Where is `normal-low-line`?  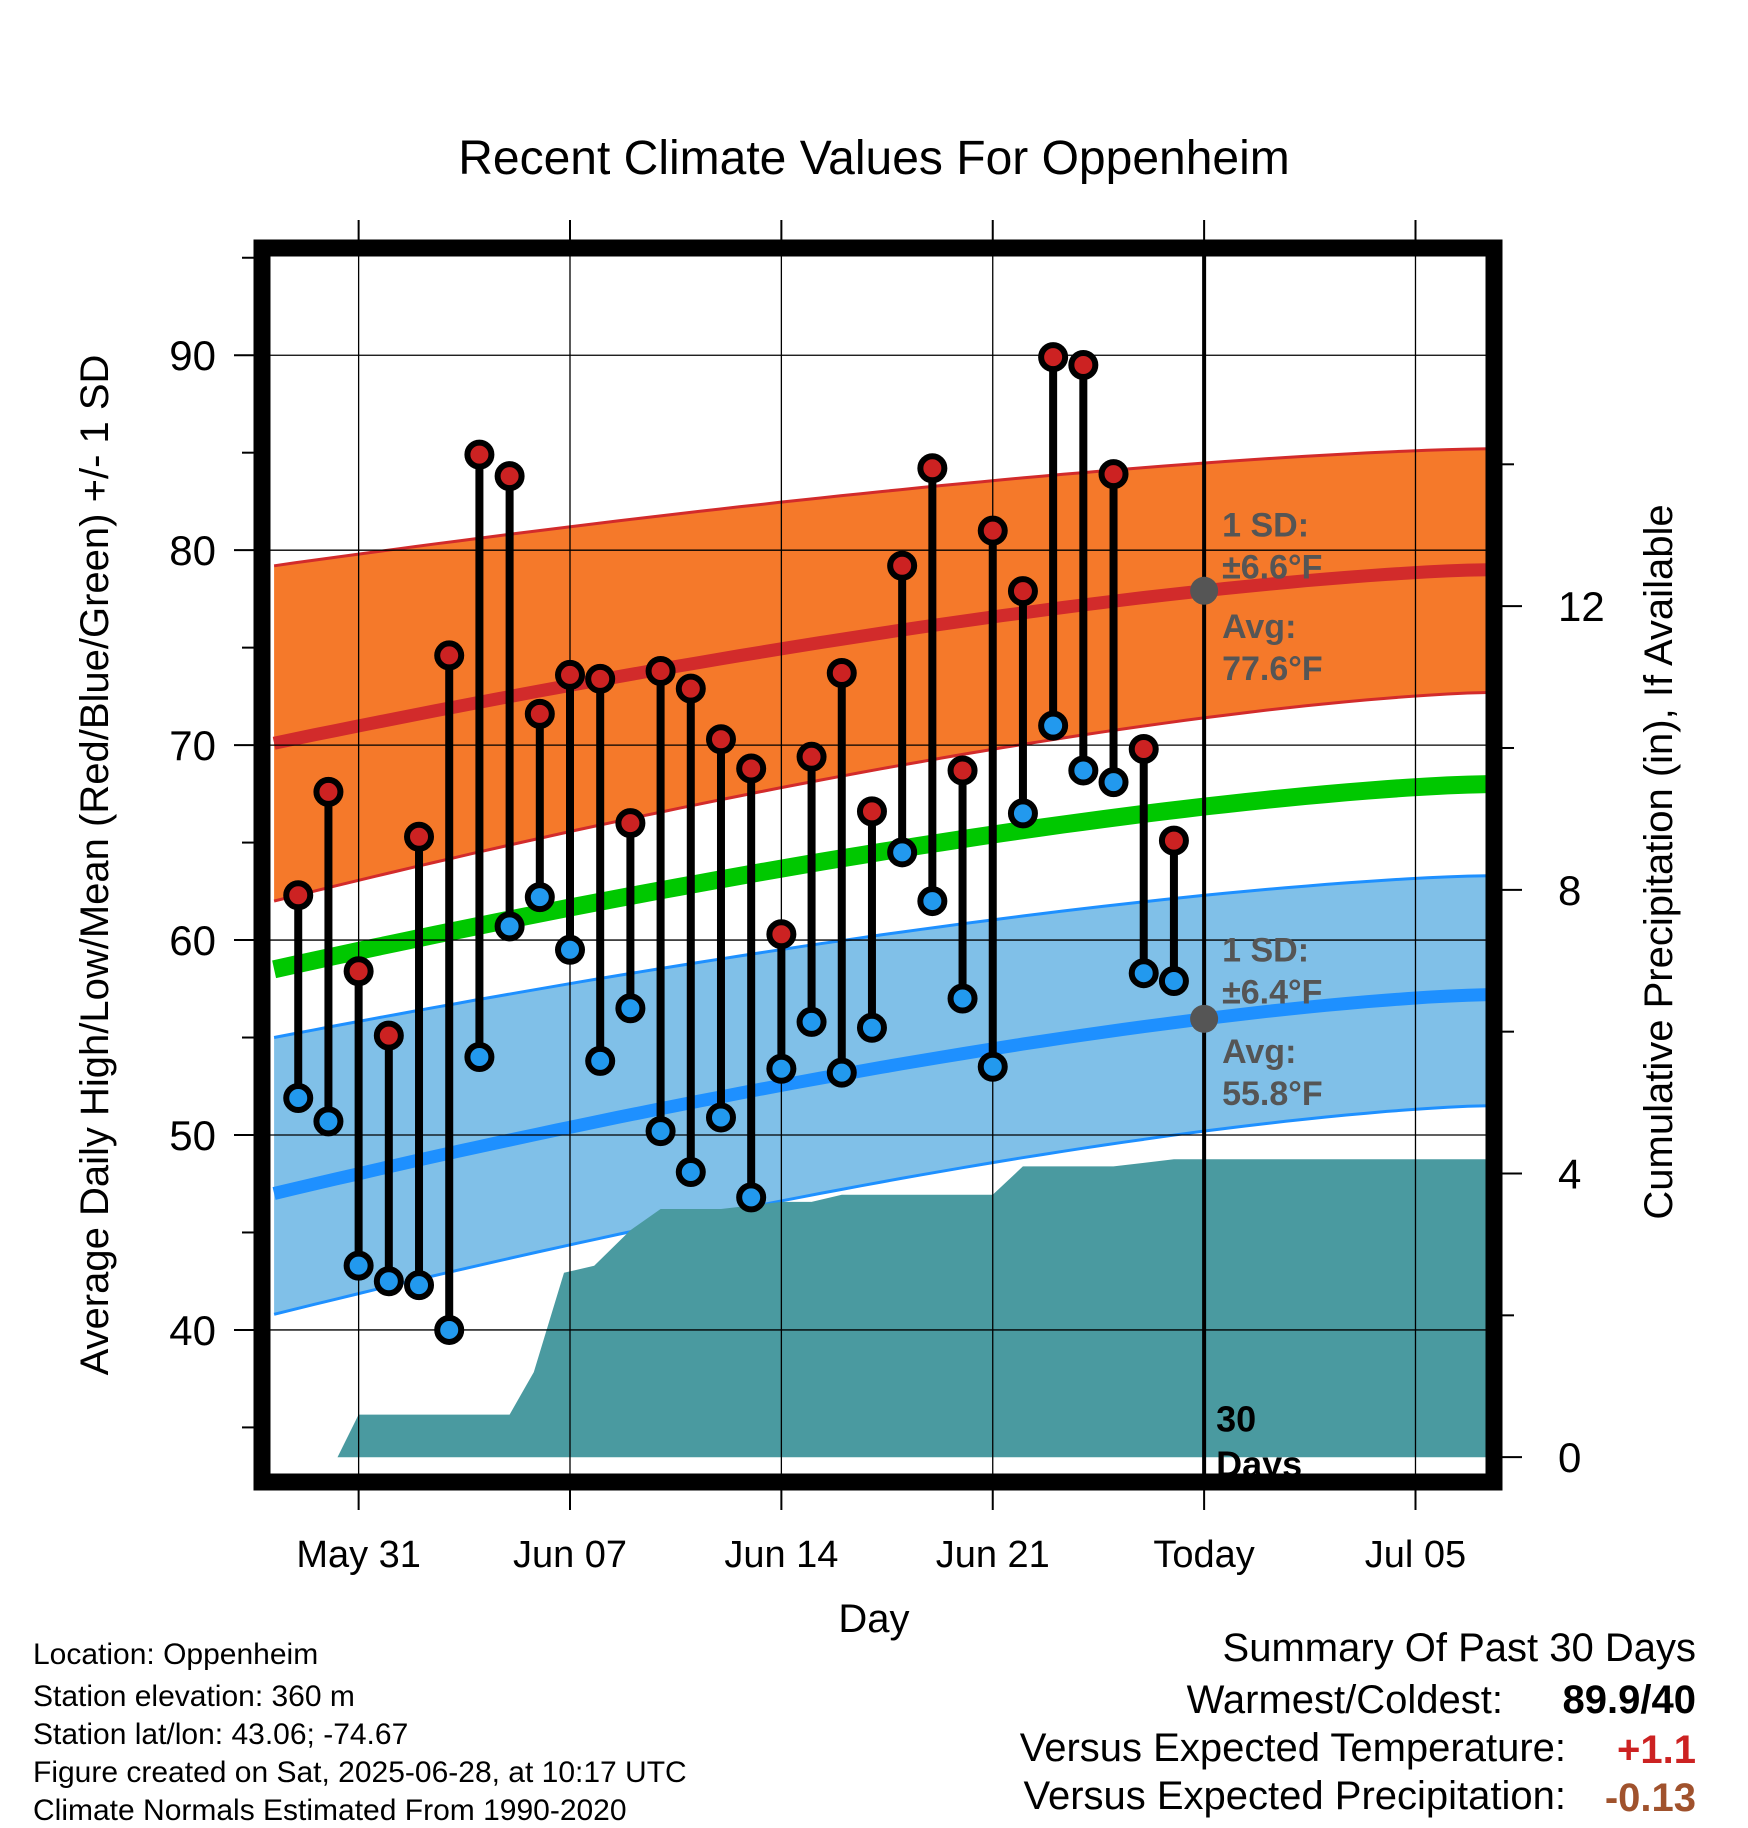
normal-low-line is located at coordinates (880, 1094).